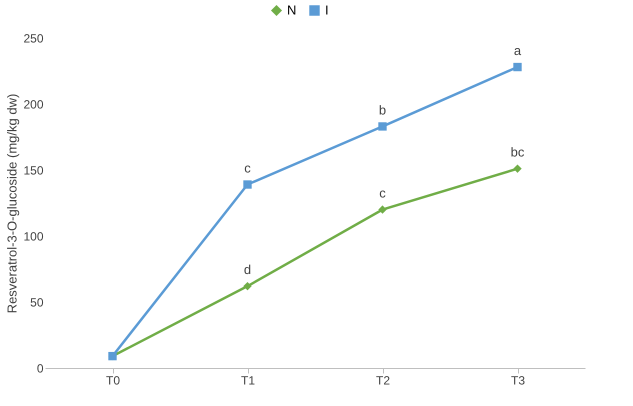  What do you see at coordinates (33, 171) in the screenshot?
I see `y-tick-label: 150` at bounding box center [33, 171].